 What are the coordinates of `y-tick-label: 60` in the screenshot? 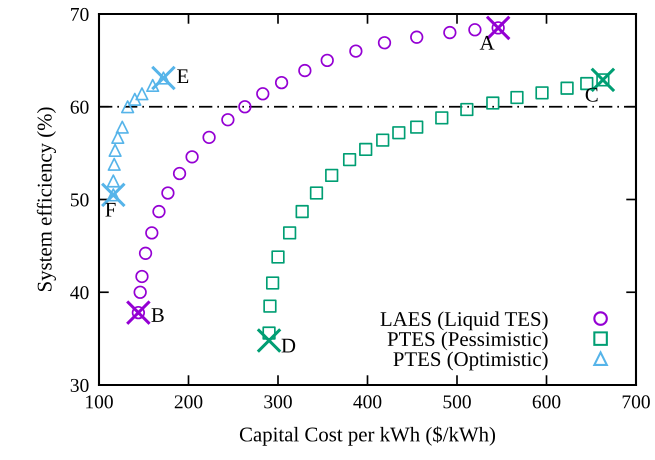 It's located at (79, 107).